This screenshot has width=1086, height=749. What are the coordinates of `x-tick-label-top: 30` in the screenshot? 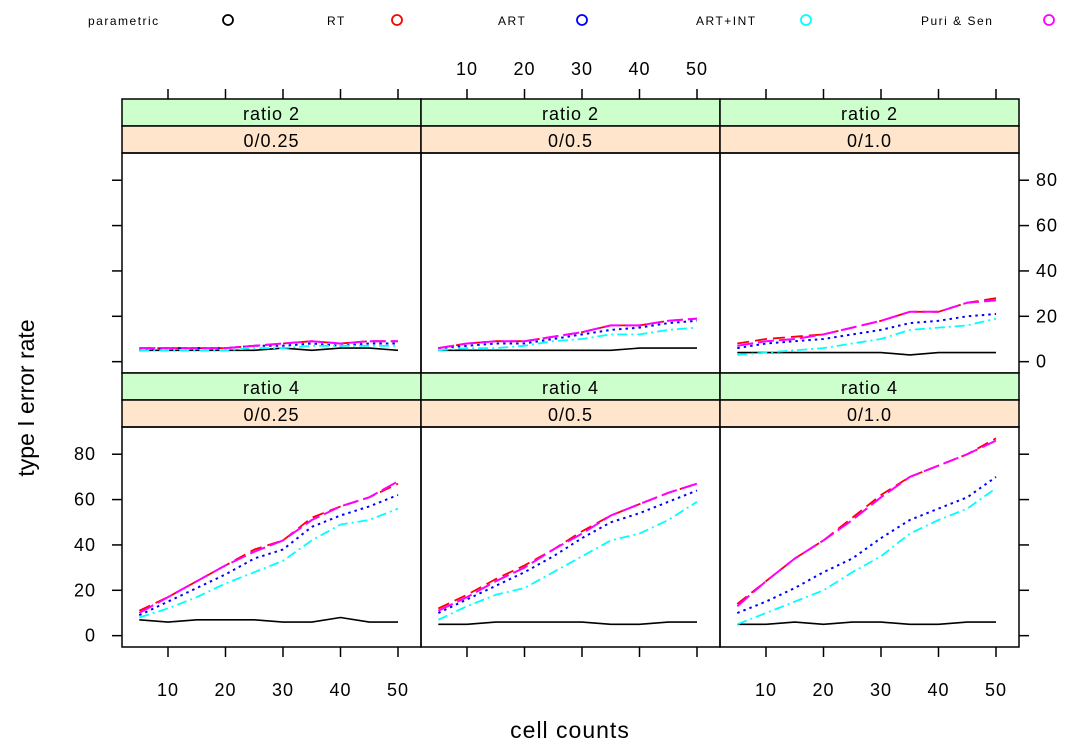 It's located at (582, 69).